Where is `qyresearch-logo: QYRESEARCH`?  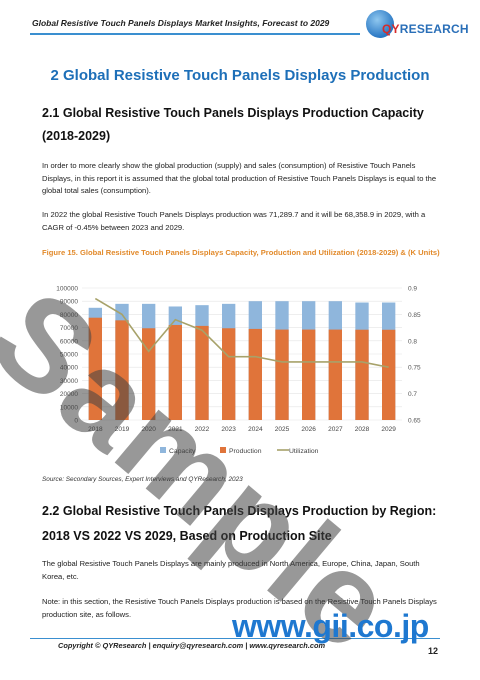 qyresearch-logo: QYRESEARCH is located at coordinates (417, 28).